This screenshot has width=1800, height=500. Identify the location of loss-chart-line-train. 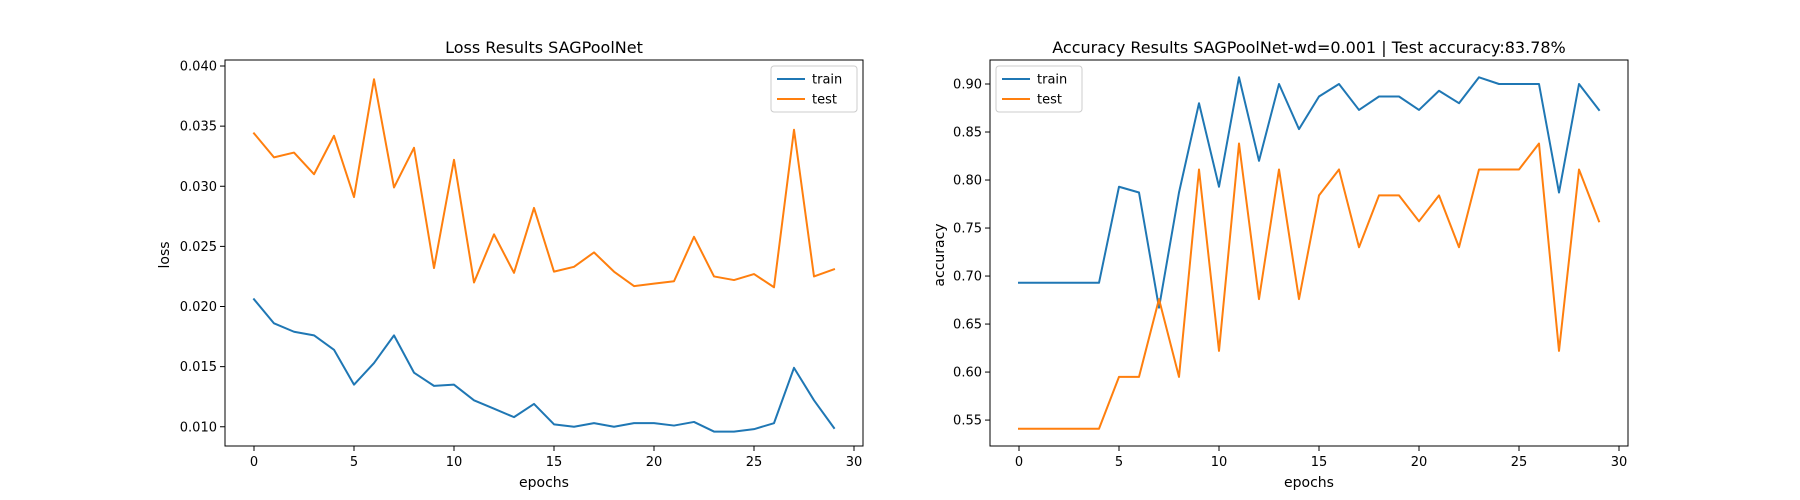
(544, 365).